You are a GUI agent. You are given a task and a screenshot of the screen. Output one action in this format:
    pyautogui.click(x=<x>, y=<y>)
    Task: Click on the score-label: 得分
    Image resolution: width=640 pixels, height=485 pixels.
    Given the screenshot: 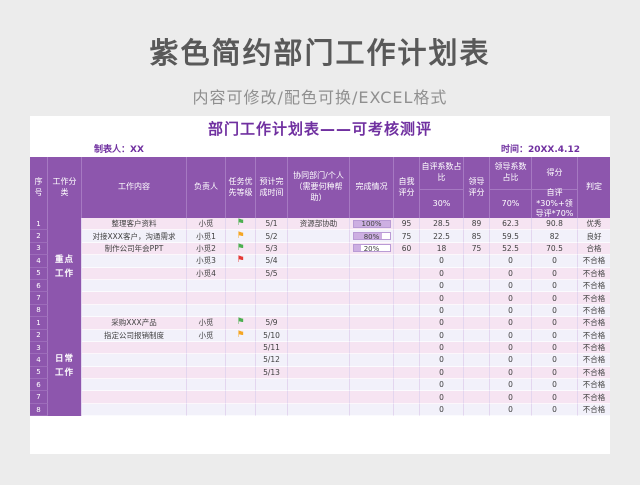 What is the action you would take?
    pyautogui.click(x=554, y=173)
    